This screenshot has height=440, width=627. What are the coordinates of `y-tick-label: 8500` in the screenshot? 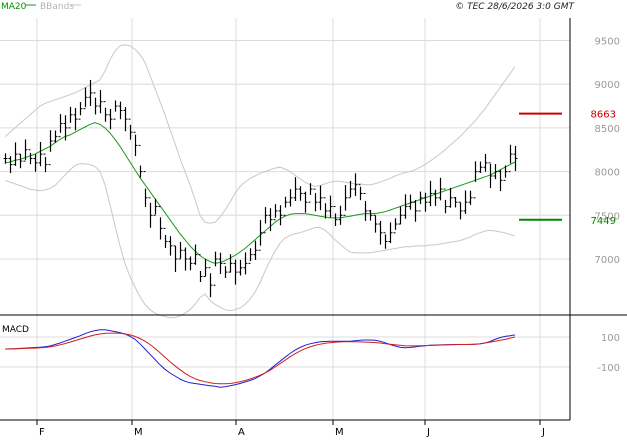 It's located at (607, 129).